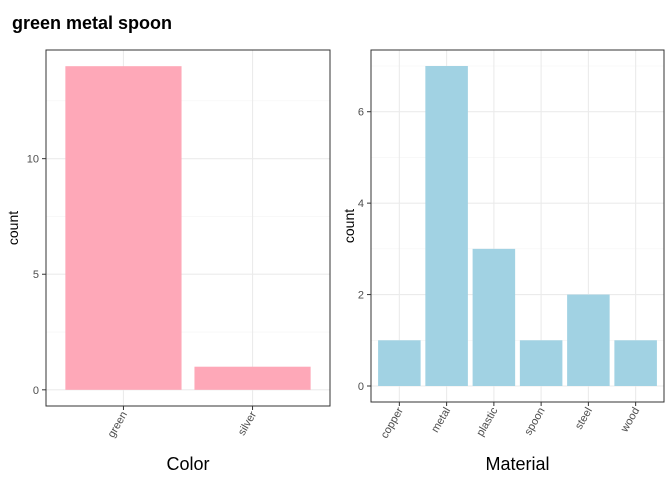 This screenshot has height=480, width=672. What do you see at coordinates (441, 420) in the screenshot?
I see `material-x-tick-label-metal: metal` at bounding box center [441, 420].